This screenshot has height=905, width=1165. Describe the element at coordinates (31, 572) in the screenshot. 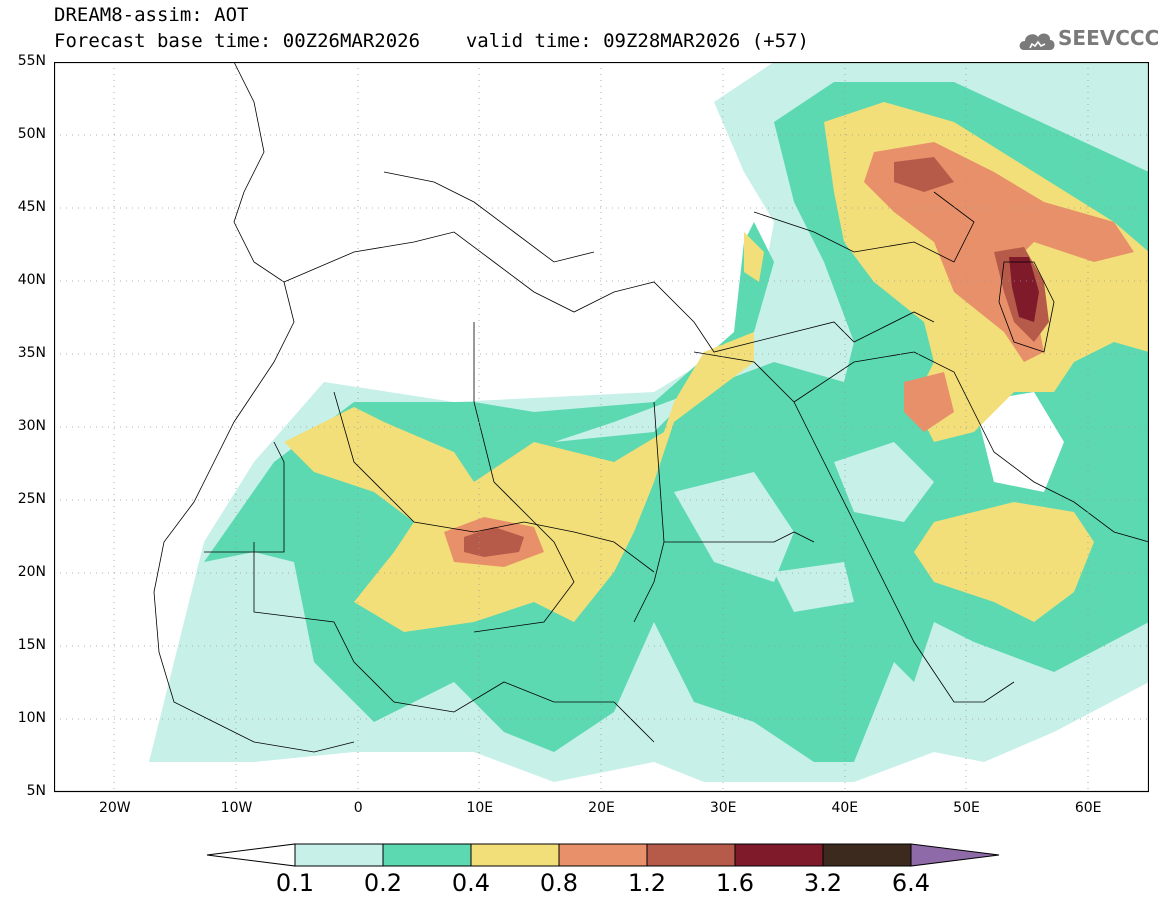

I see `lat-tick-label: 20N` at that location.